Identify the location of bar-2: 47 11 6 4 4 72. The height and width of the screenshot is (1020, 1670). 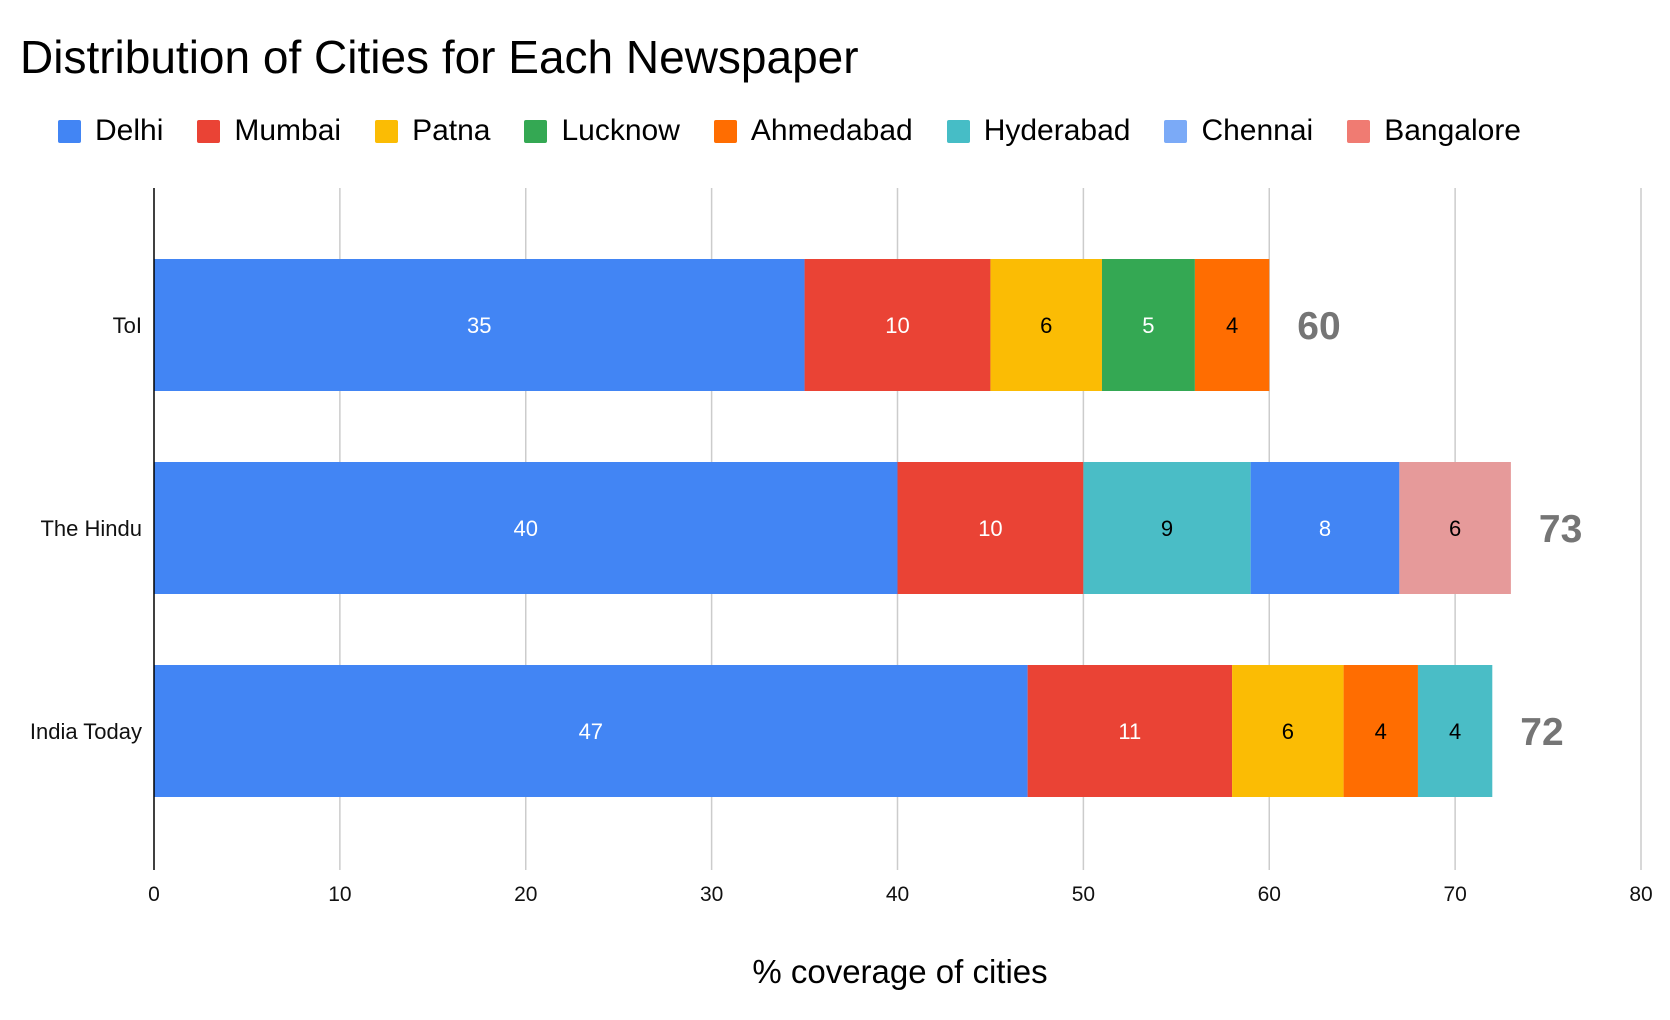
(859, 731).